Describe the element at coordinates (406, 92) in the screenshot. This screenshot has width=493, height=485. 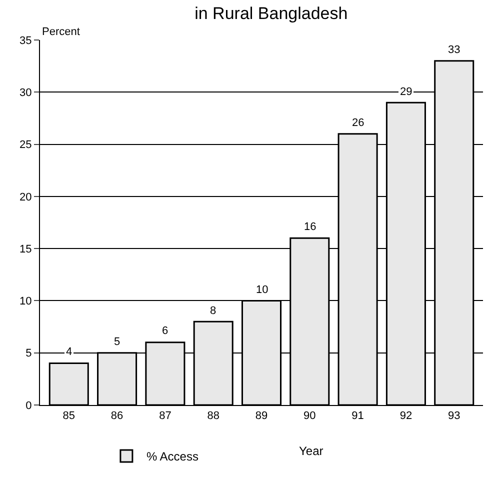
I see `data-label: 29` at that location.